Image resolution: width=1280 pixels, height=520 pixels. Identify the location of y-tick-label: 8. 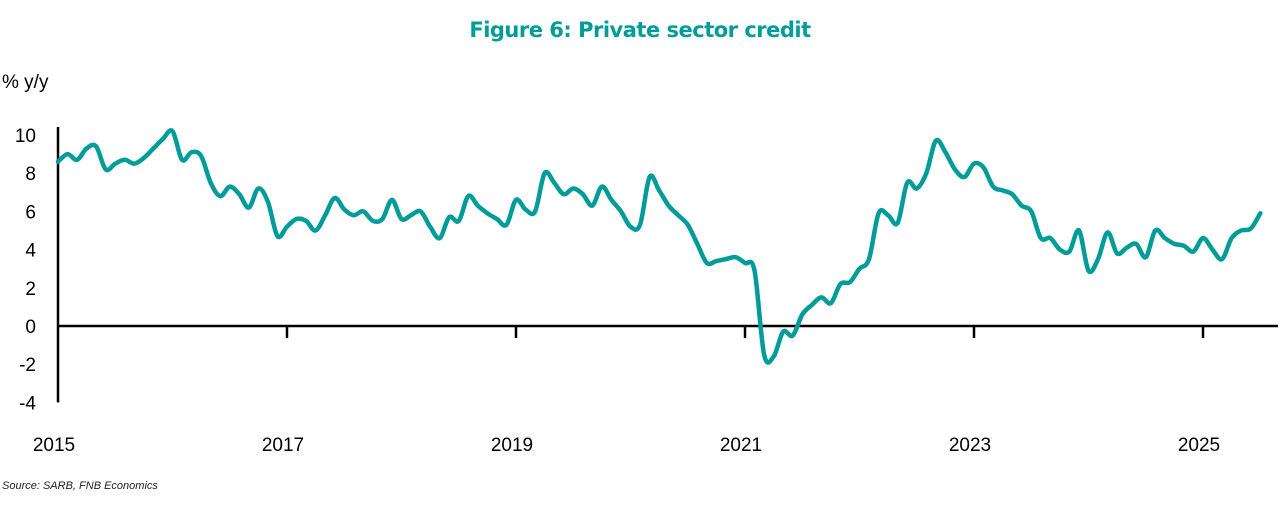
(30, 174).